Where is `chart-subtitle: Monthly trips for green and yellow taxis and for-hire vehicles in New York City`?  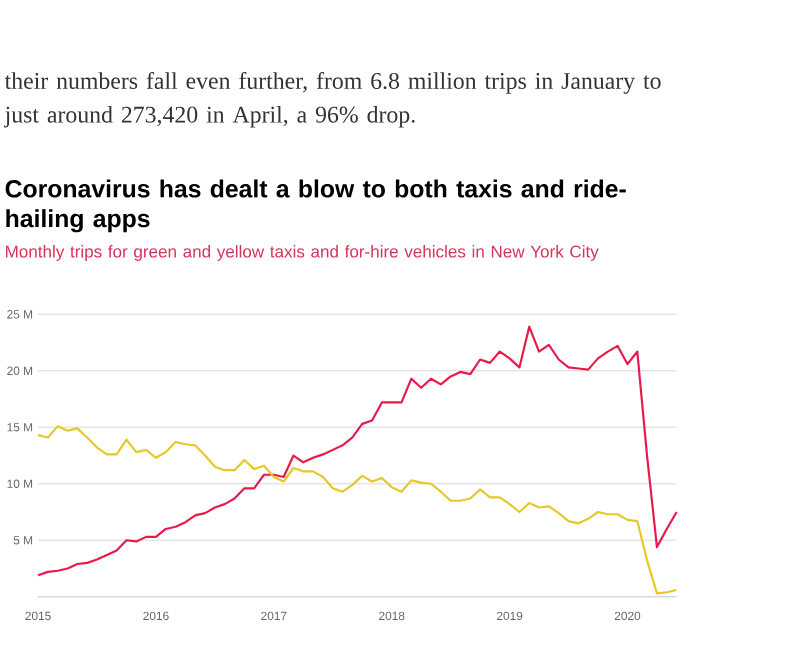 chart-subtitle: Monthly trips for green and yellow taxis and for-hire vehicles in New York City is located at coordinates (302, 252).